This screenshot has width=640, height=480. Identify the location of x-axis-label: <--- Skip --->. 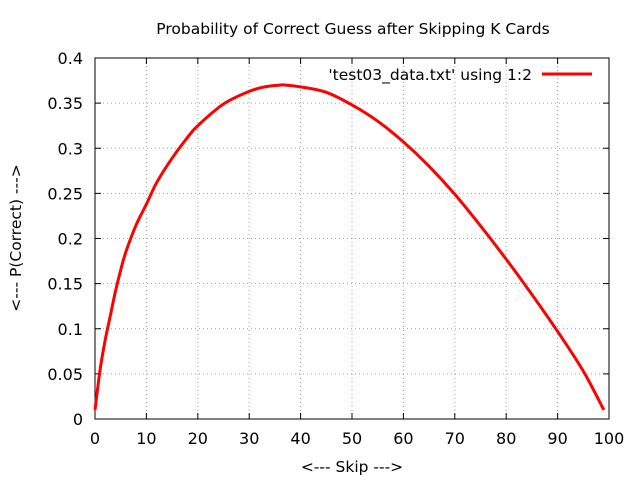
(352, 467).